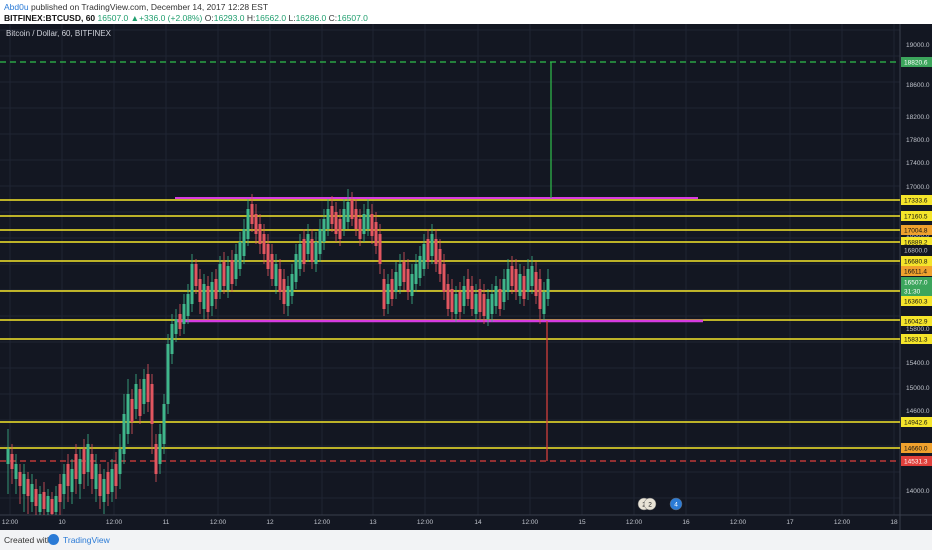 The image size is (932, 550). I want to click on price-tag-label: 15831.3, so click(916, 340).